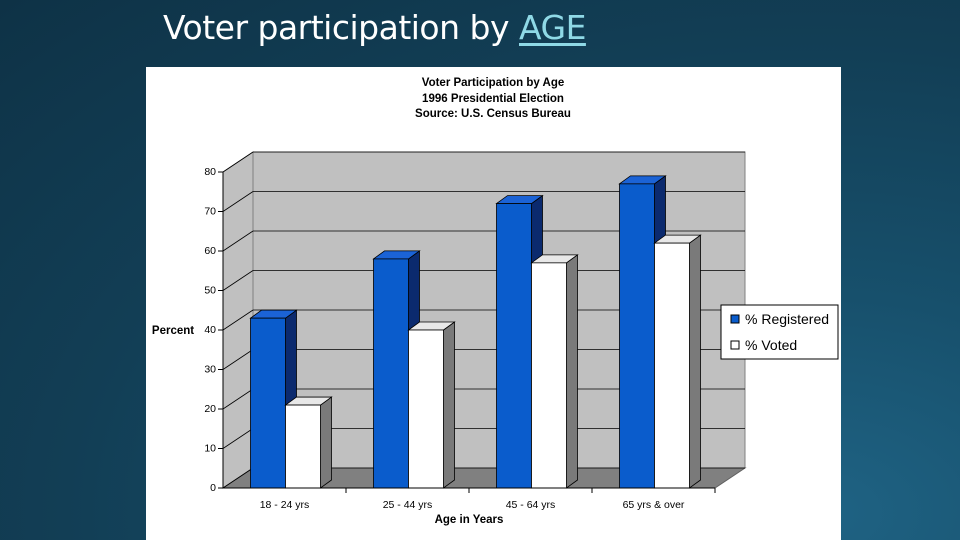 This screenshot has width=960, height=540. What do you see at coordinates (408, 505) in the screenshot?
I see `x-tick-label-1: 25 - 44 yrs` at bounding box center [408, 505].